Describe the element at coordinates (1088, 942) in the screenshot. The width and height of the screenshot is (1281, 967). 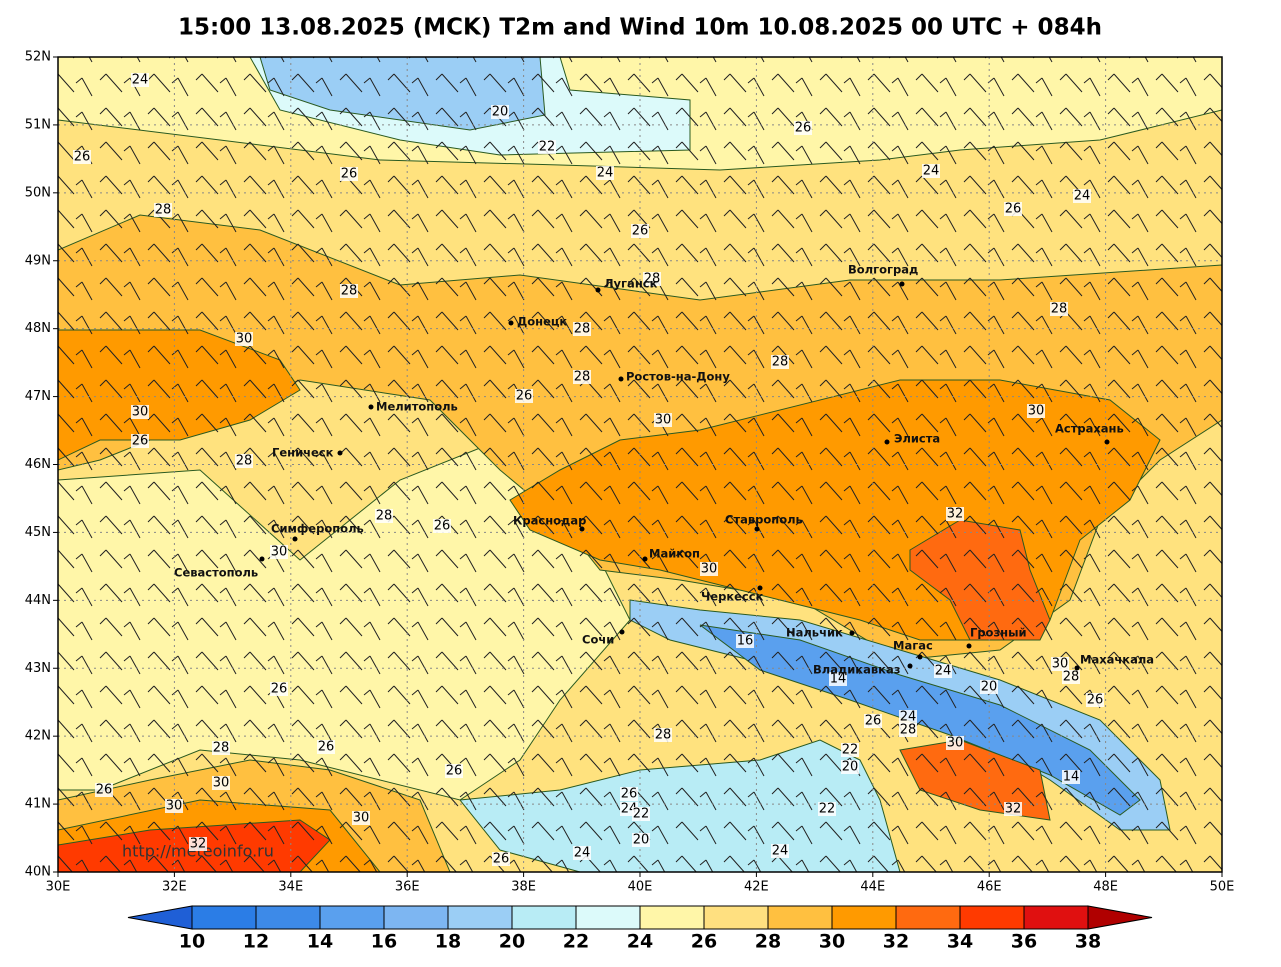
I see `colorbar-label: 38` at that location.